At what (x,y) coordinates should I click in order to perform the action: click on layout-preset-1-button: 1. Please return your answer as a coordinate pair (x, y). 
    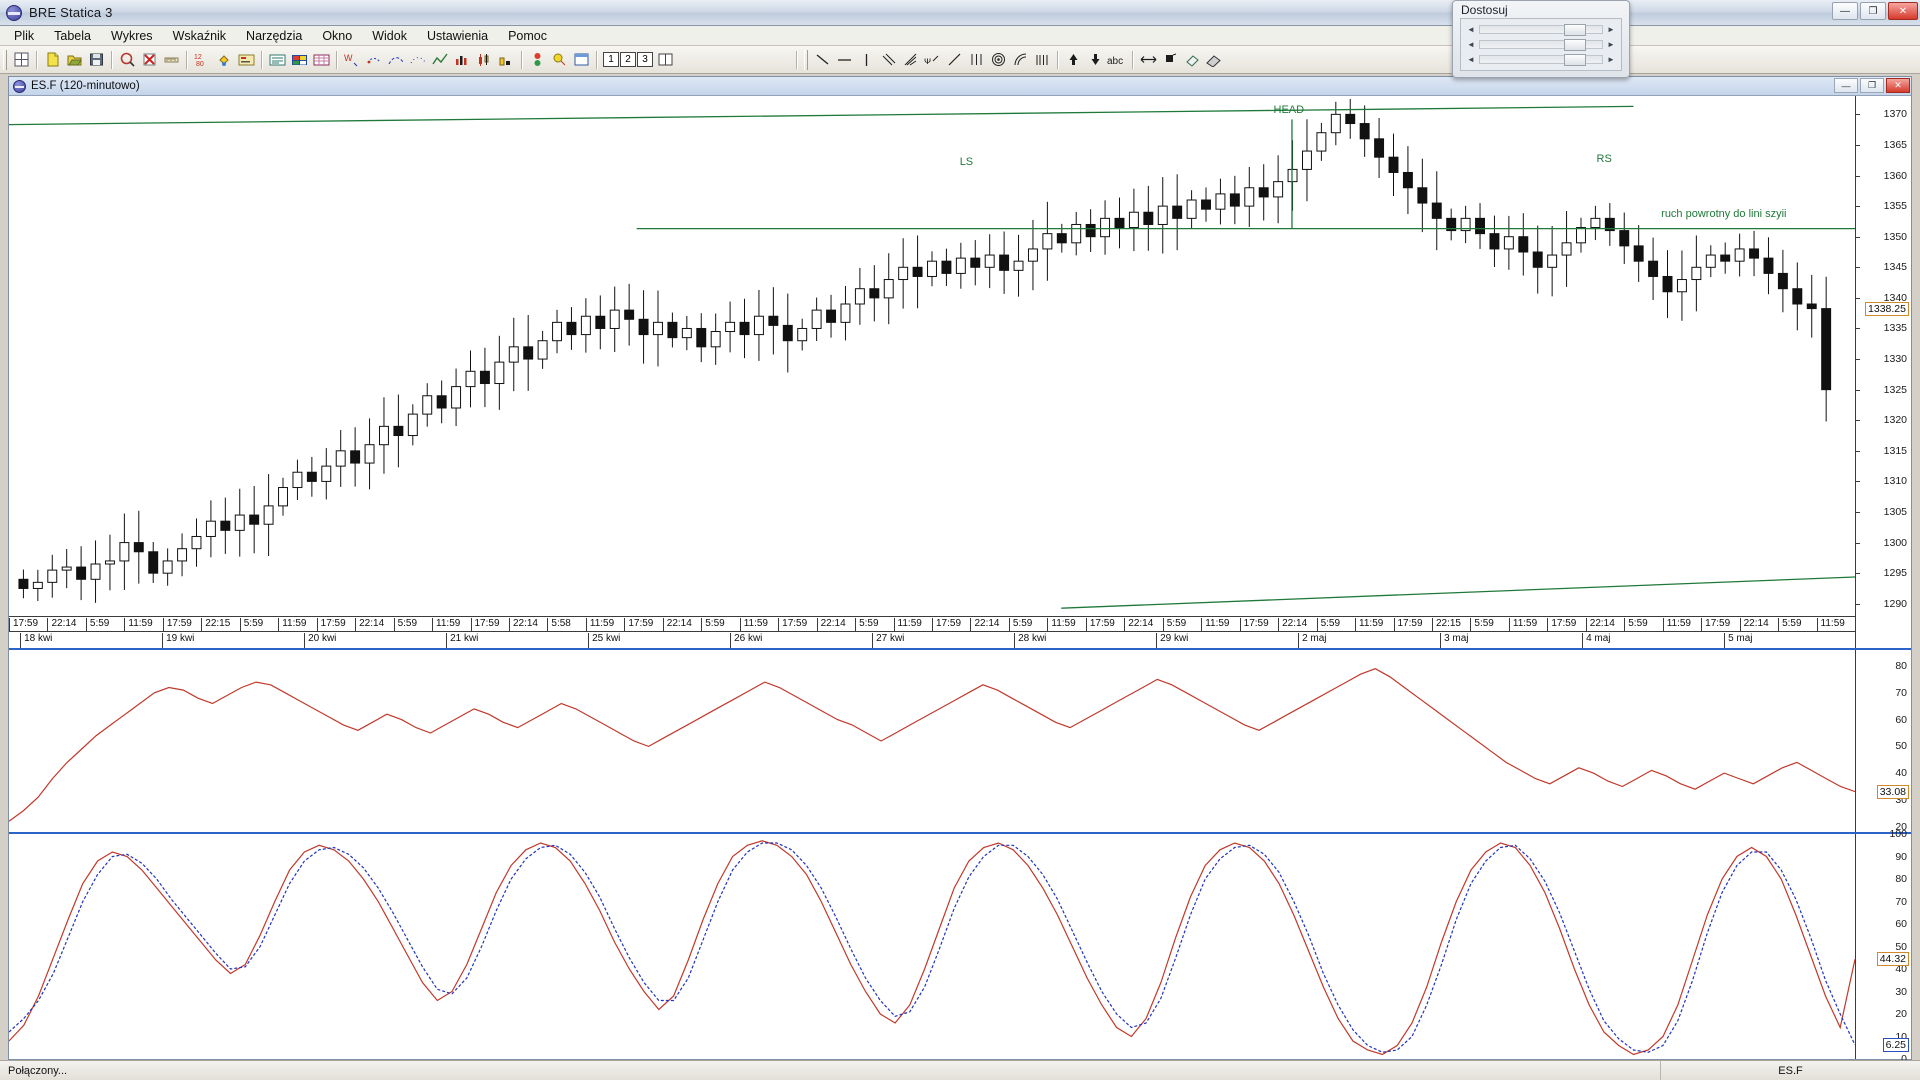
    Looking at the image, I should click on (611, 59).